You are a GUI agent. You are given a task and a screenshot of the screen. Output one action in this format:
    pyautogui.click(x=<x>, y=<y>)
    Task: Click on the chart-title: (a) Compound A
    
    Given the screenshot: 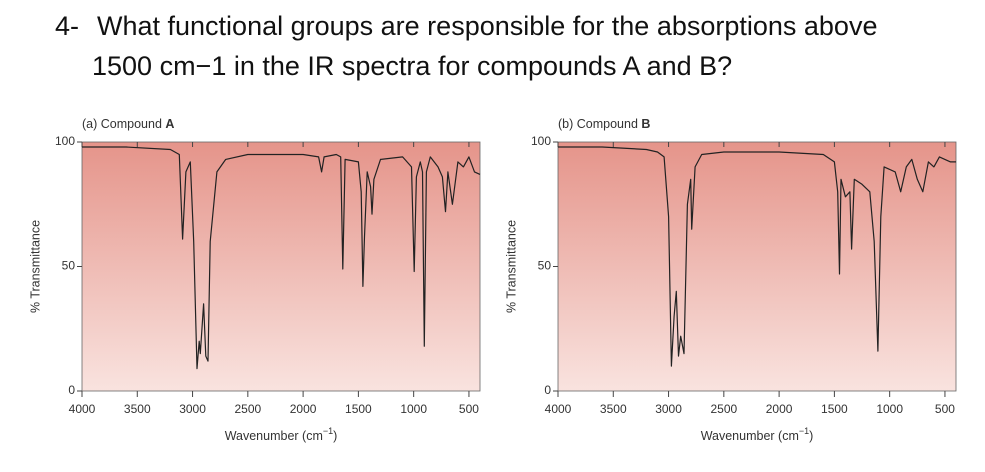 What is the action you would take?
    pyautogui.click(x=128, y=124)
    